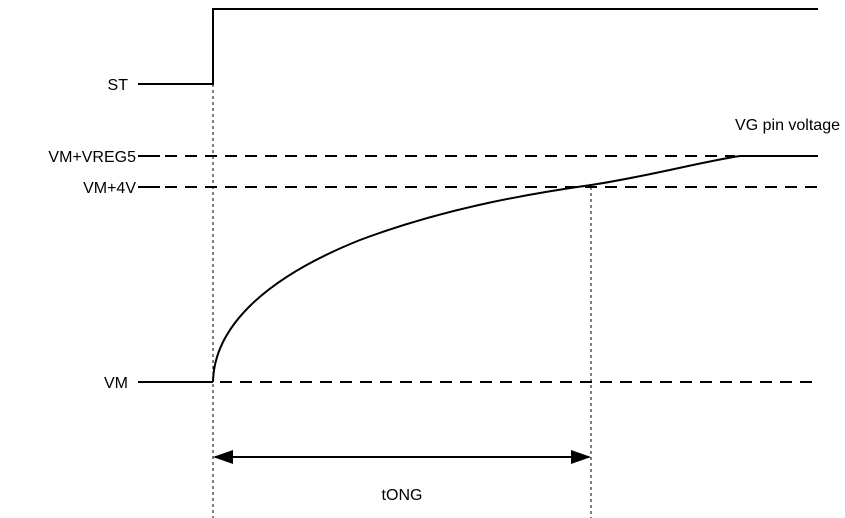 Image resolution: width=845 pixels, height=518 pixels. I want to click on st-signal-line, so click(478, 46).